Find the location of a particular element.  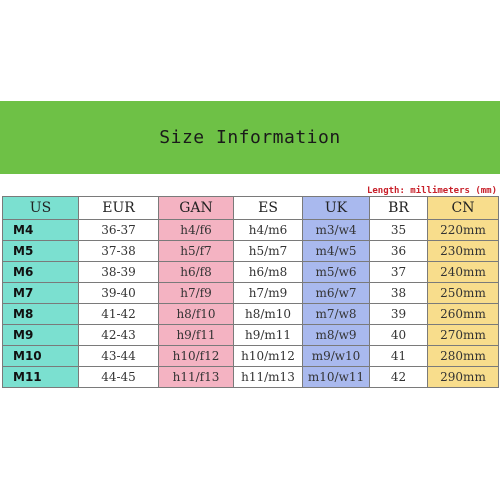

cell-gan: h10/f12 is located at coordinates (196, 356).